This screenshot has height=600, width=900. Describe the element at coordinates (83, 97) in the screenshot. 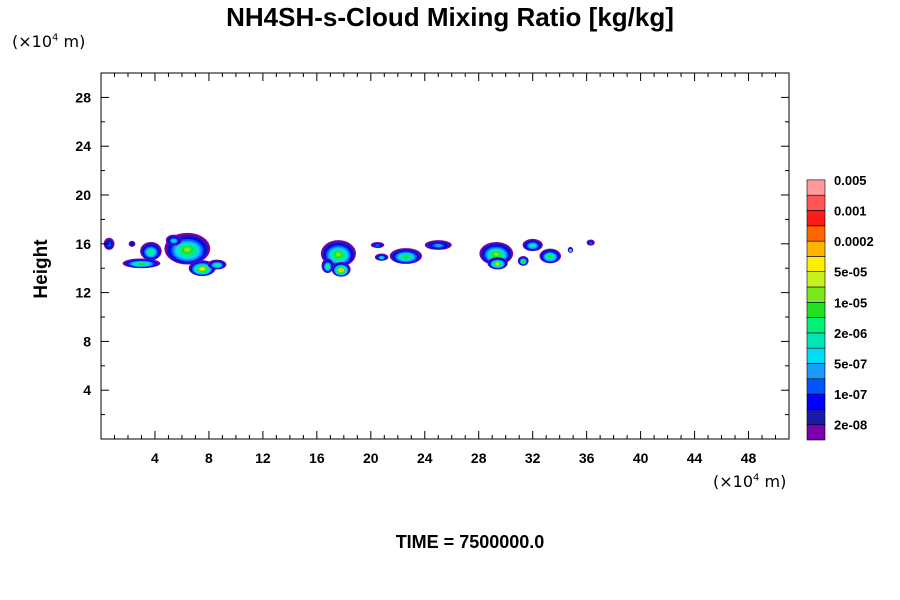

I see `y-tick-label: 28` at that location.